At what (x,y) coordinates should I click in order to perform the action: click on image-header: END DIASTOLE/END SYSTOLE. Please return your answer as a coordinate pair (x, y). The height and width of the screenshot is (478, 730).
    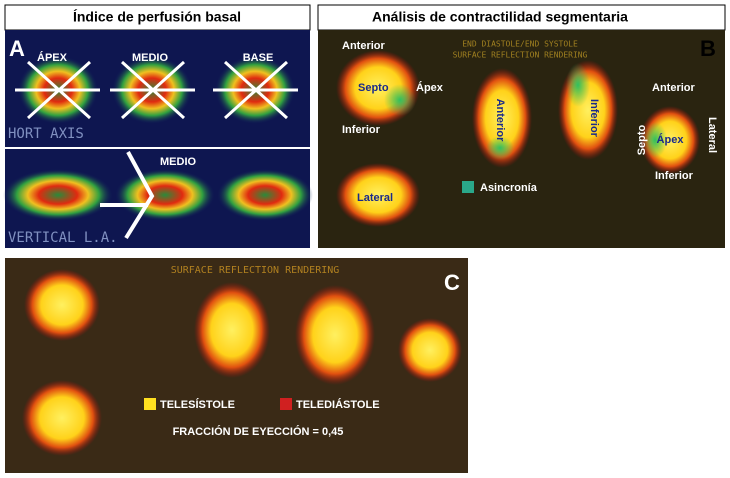
    Looking at the image, I should click on (520, 44).